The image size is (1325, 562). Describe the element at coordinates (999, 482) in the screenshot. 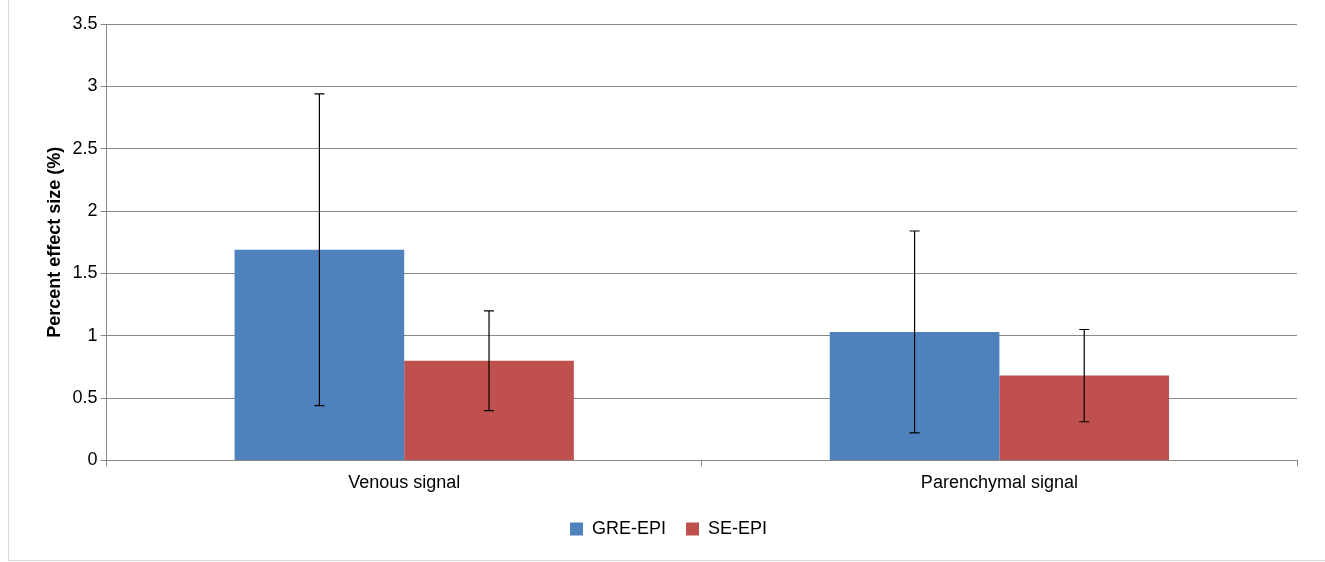

I see `x-tick-label: Parenchymal signal` at that location.